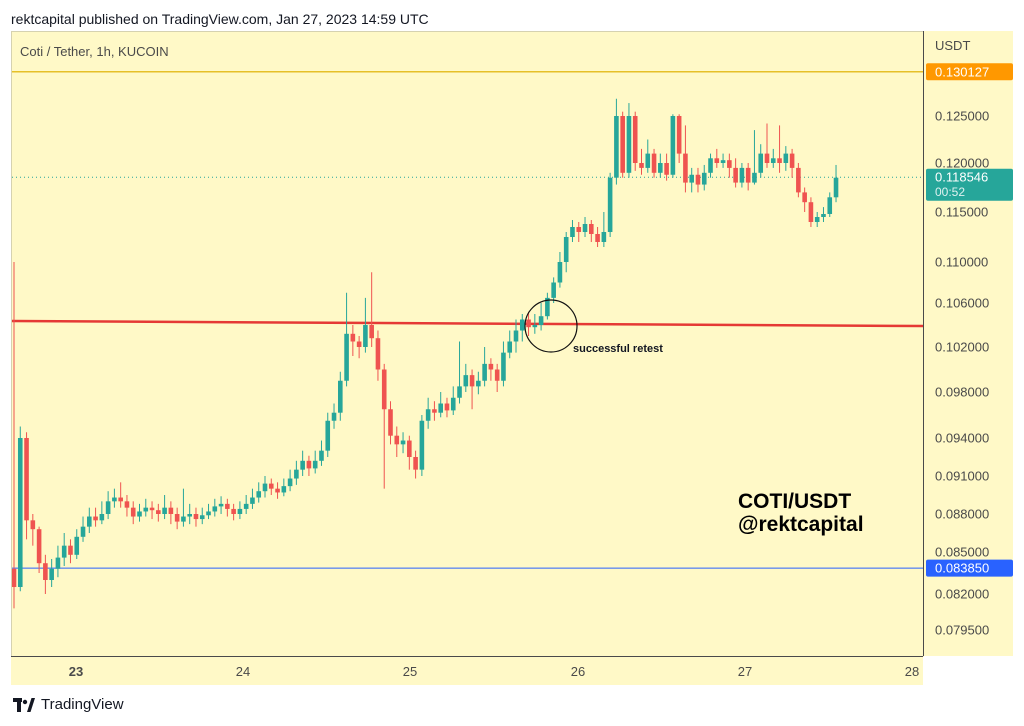 This screenshot has width=1024, height=726. I want to click on footer-brand: TradingView, so click(68, 704).